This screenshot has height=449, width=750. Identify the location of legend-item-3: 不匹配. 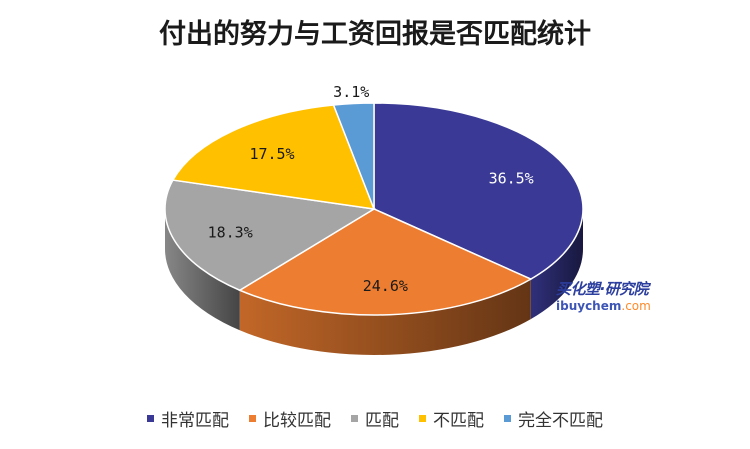
(451, 418).